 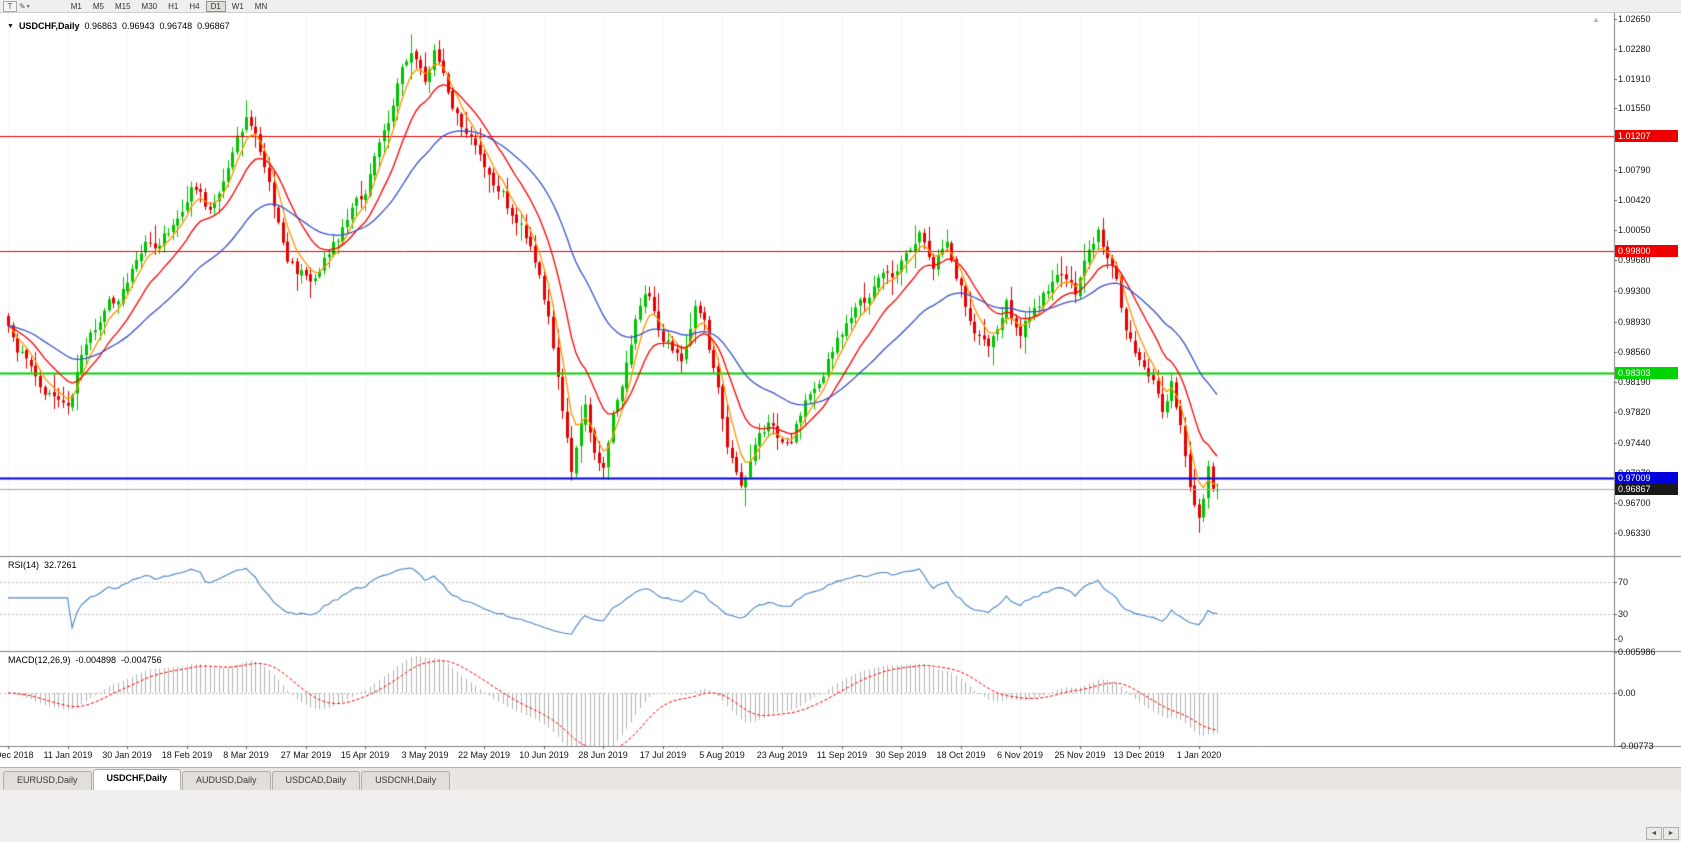 What do you see at coordinates (10, 6) in the screenshot?
I see `templates-tool-icon: T` at bounding box center [10, 6].